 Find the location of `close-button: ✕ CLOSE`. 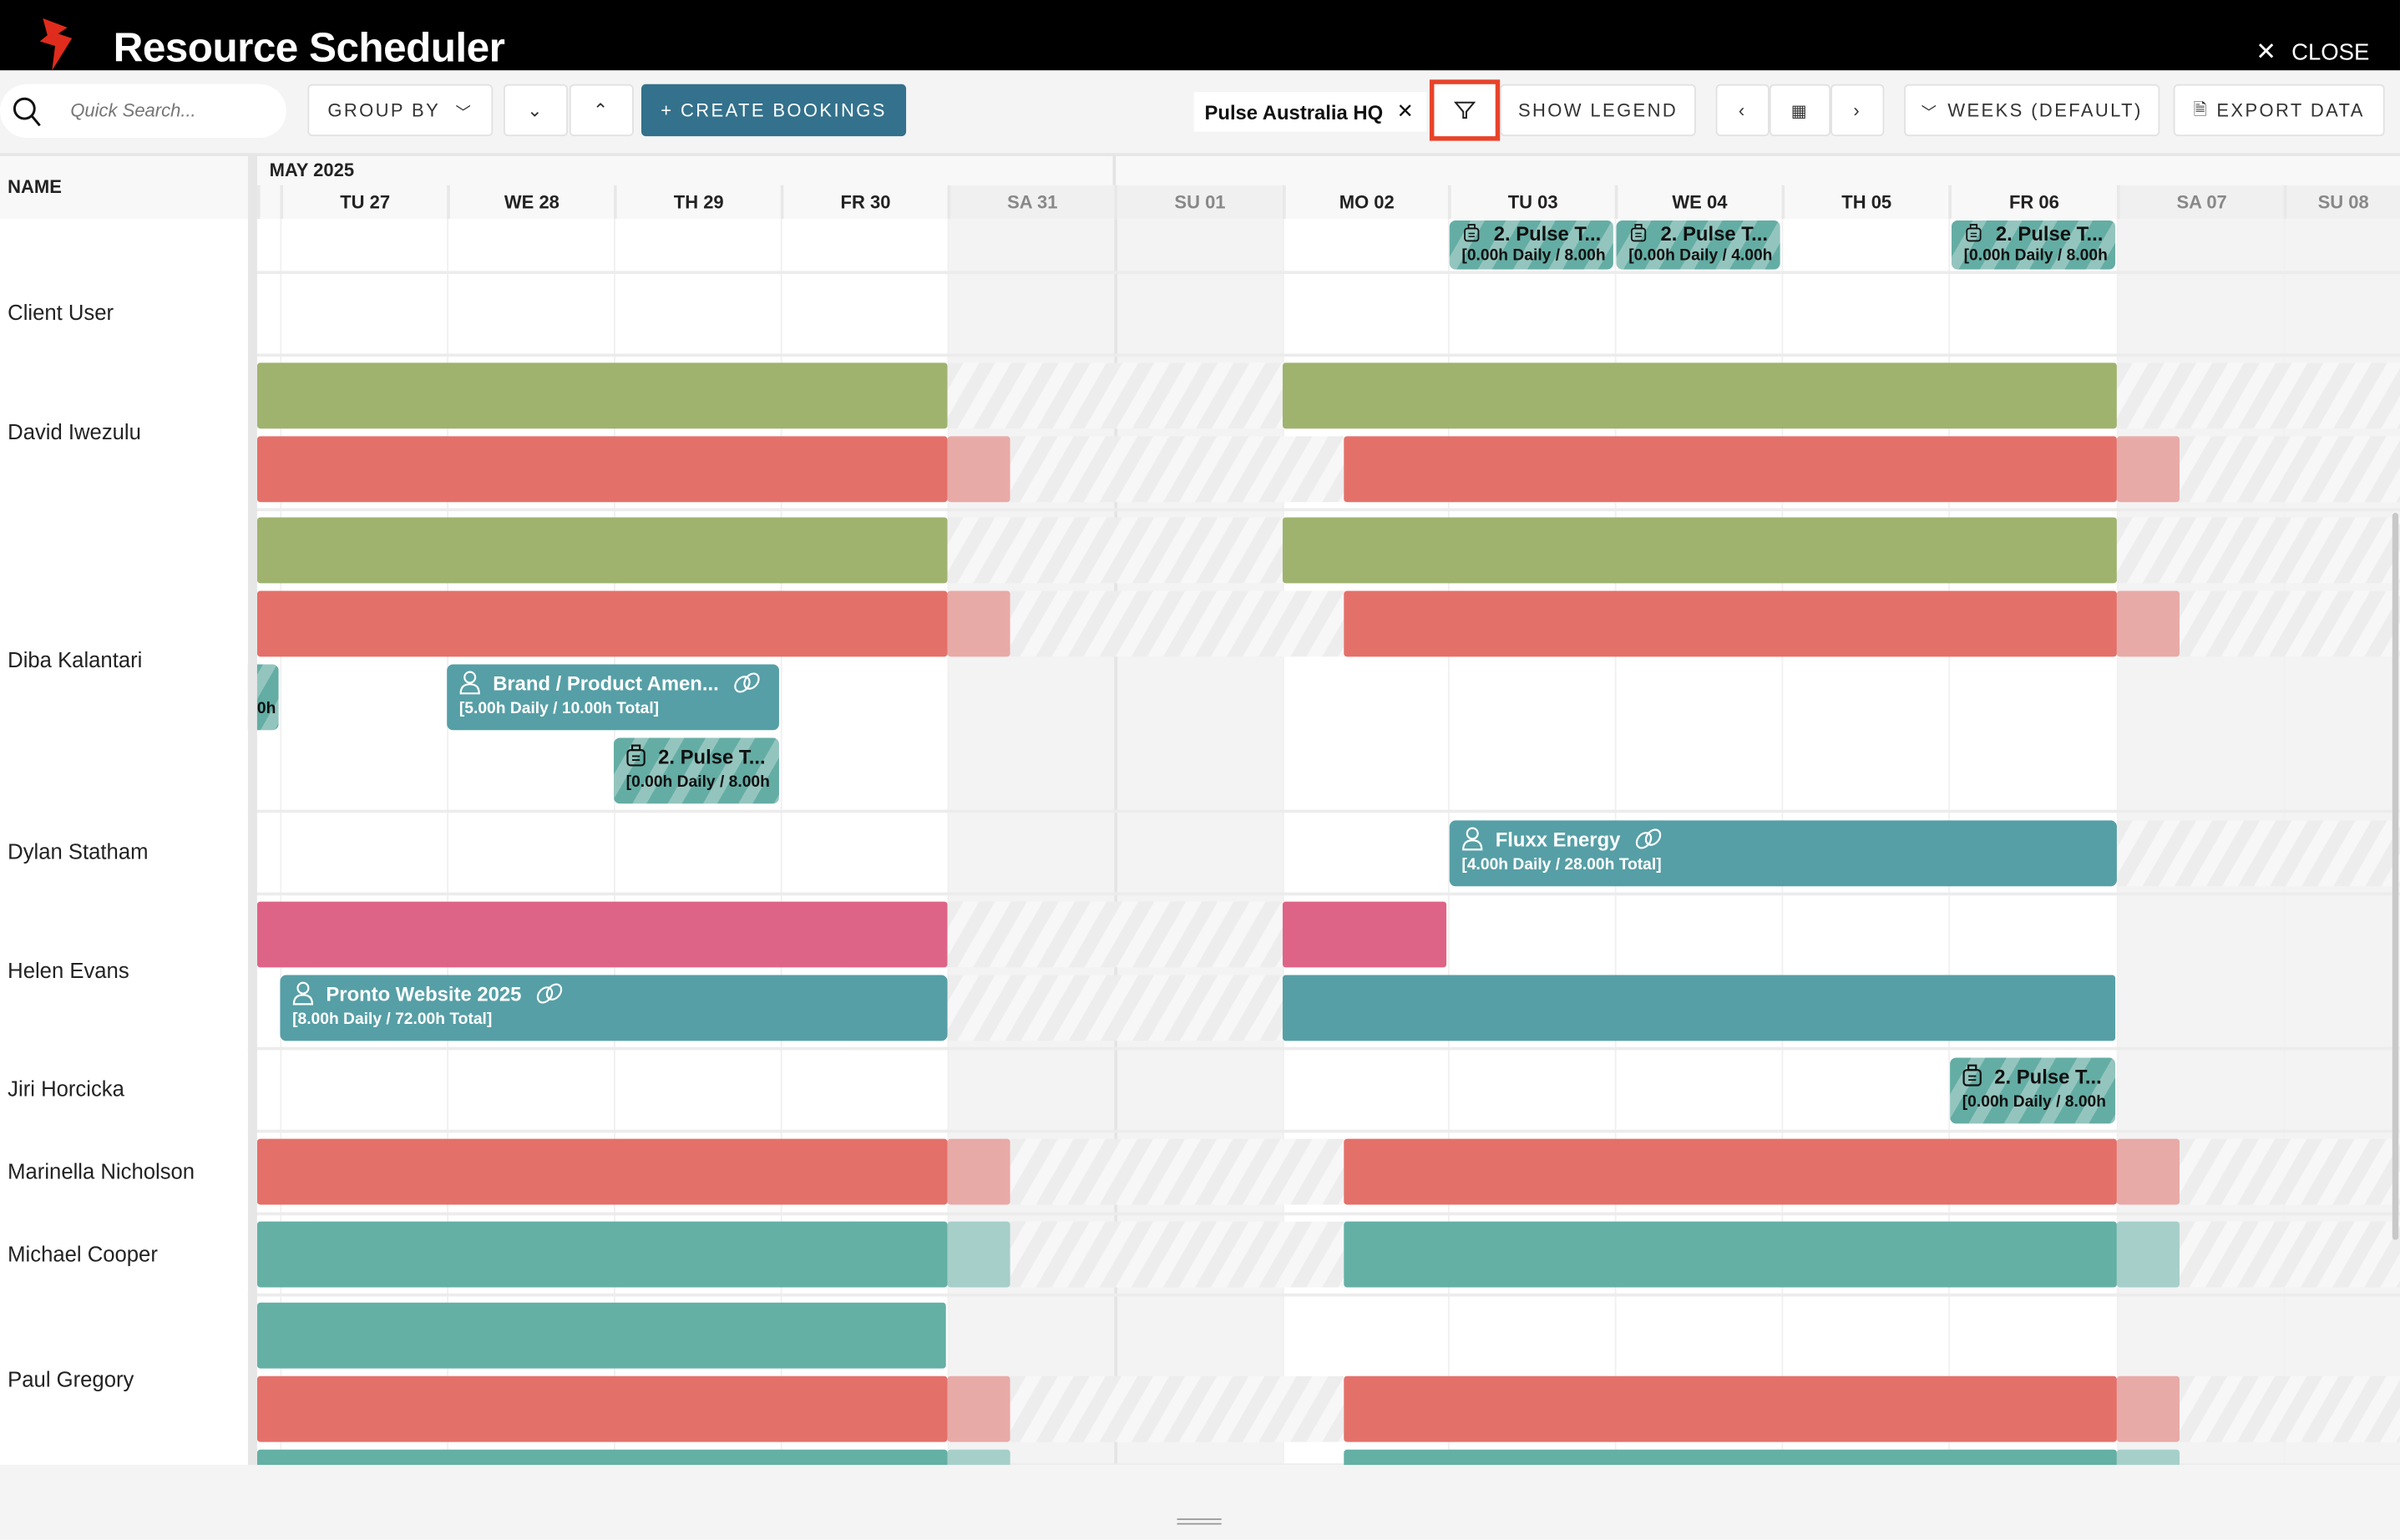

close-button: ✕ CLOSE is located at coordinates (2312, 53).